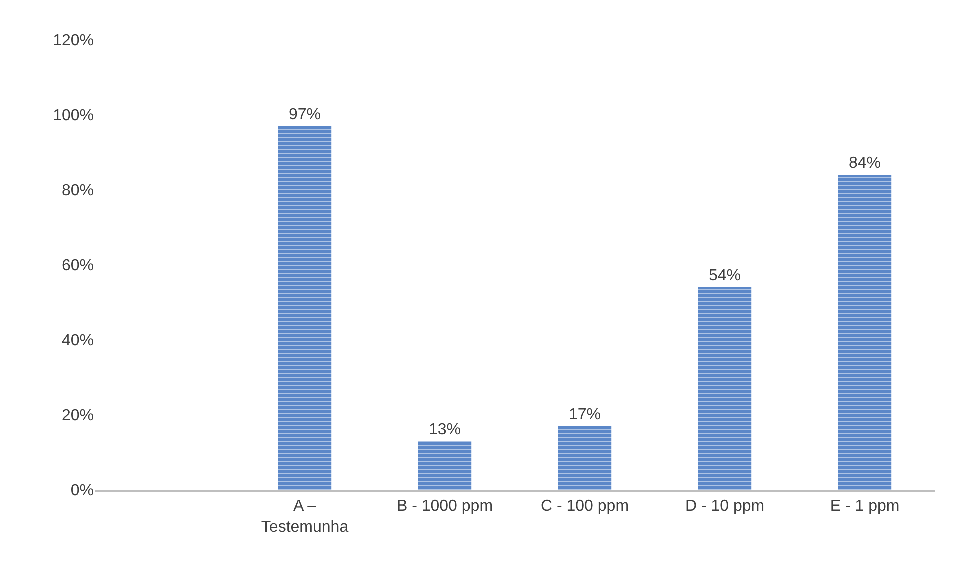 The height and width of the screenshot is (580, 955). Describe the element at coordinates (78, 341) in the screenshot. I see `y-tick-label: 40%` at that location.